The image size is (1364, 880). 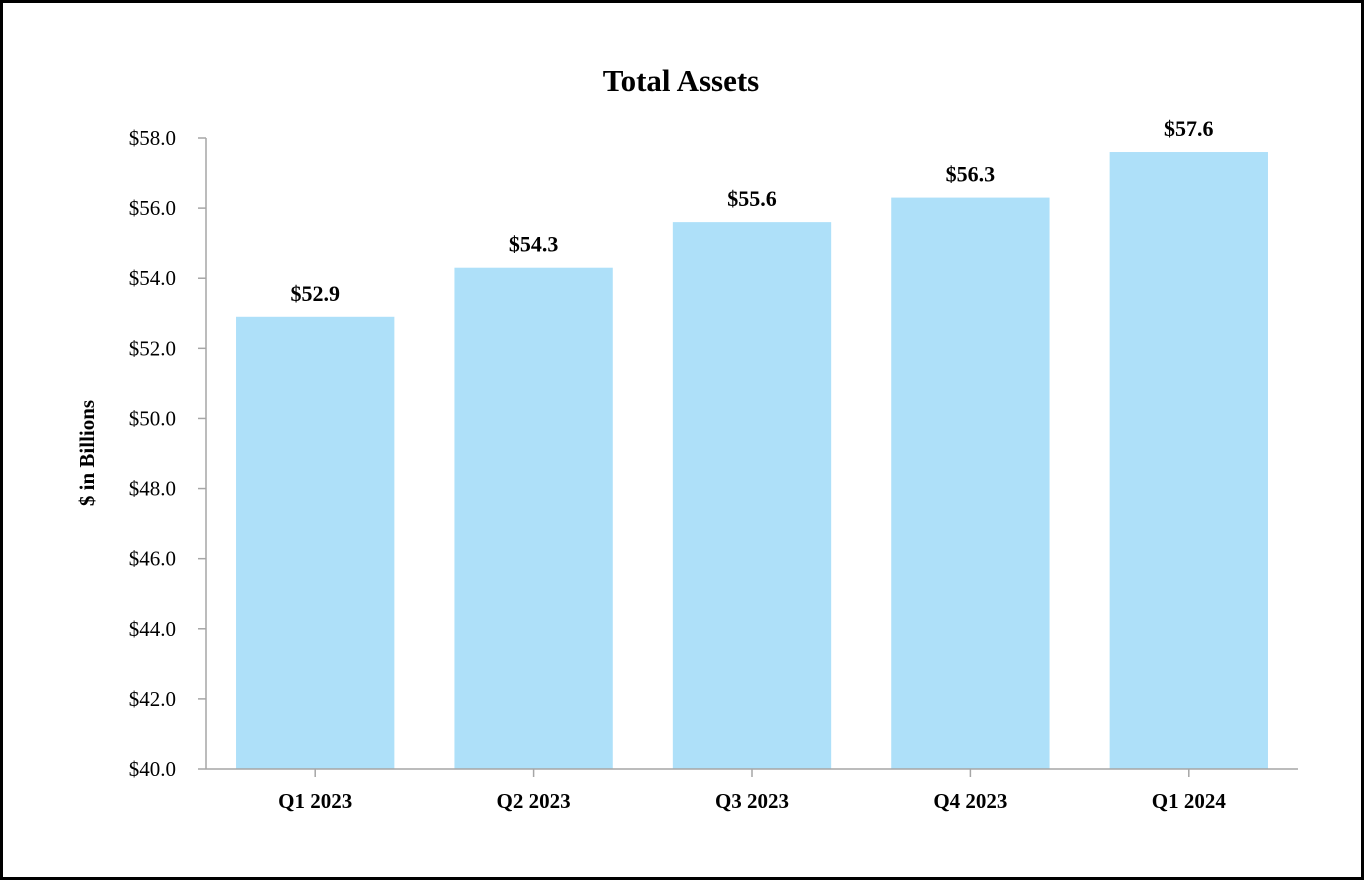 What do you see at coordinates (971, 174) in the screenshot?
I see `data-label: $56.3` at bounding box center [971, 174].